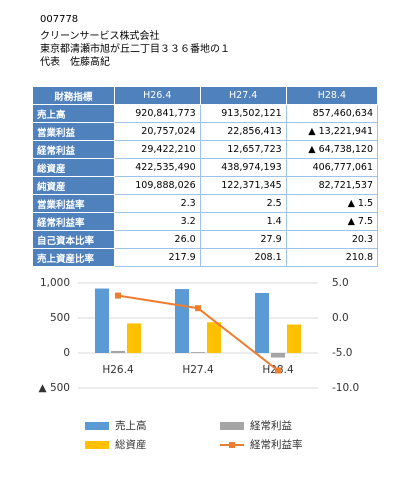 The width and height of the screenshot is (410, 480). Describe the element at coordinates (243, 257) in the screenshot. I see `cell: 208.1` at that location.